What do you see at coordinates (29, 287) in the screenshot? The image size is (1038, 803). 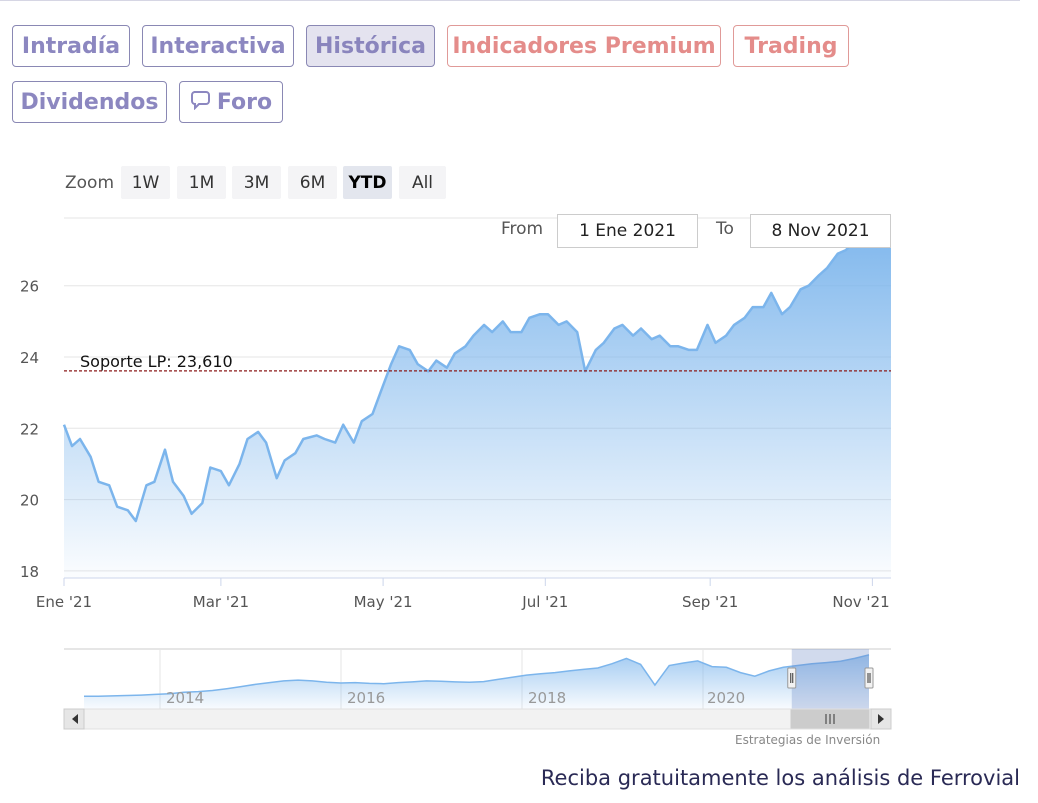 I see `y-tick-label: 26` at bounding box center [29, 287].